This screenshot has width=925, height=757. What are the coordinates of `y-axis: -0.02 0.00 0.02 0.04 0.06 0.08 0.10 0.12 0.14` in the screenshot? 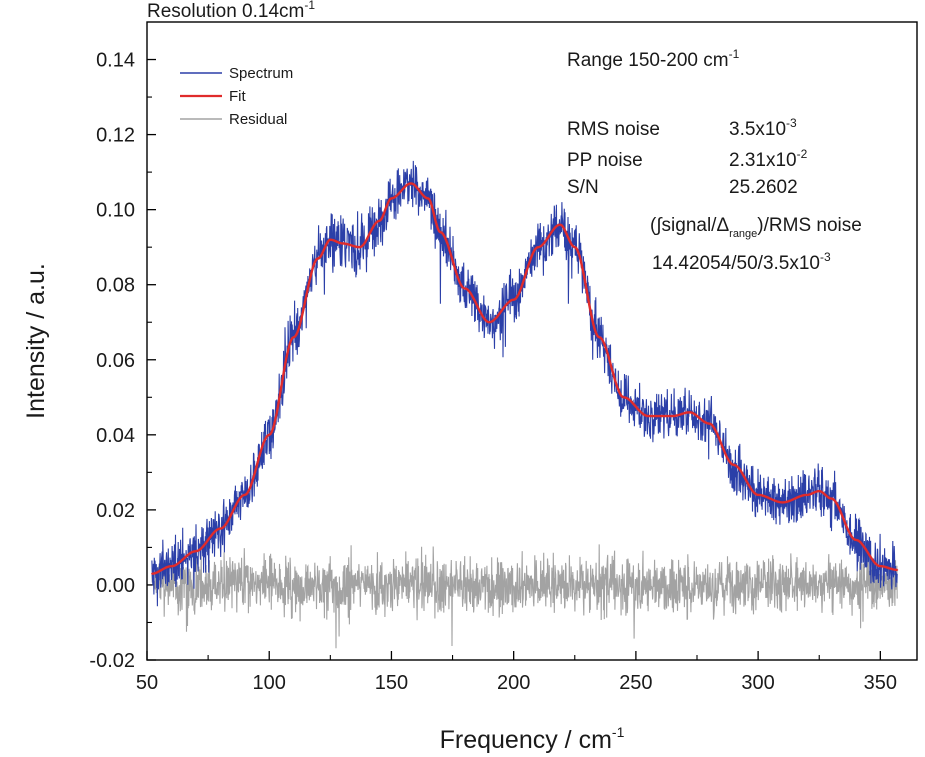 It's located at (122, 361).